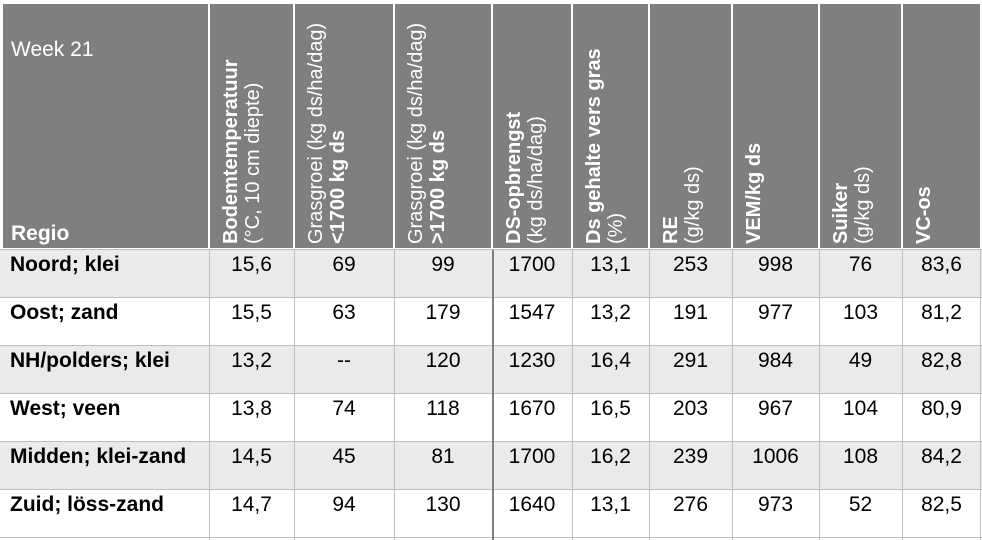  I want to click on value-cell-vc-os: 83,6, so click(941, 264).